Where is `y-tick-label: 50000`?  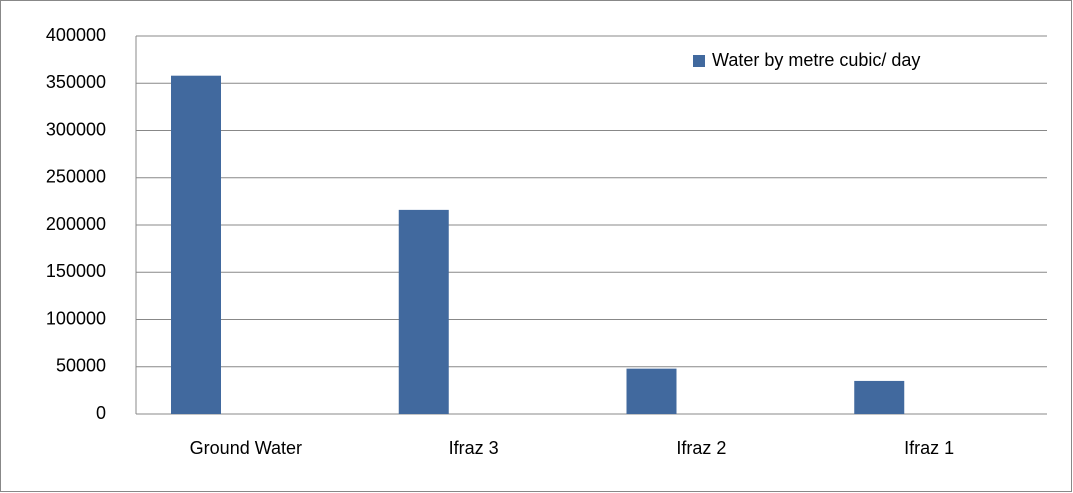 y-tick-label: 50000 is located at coordinates (81, 366).